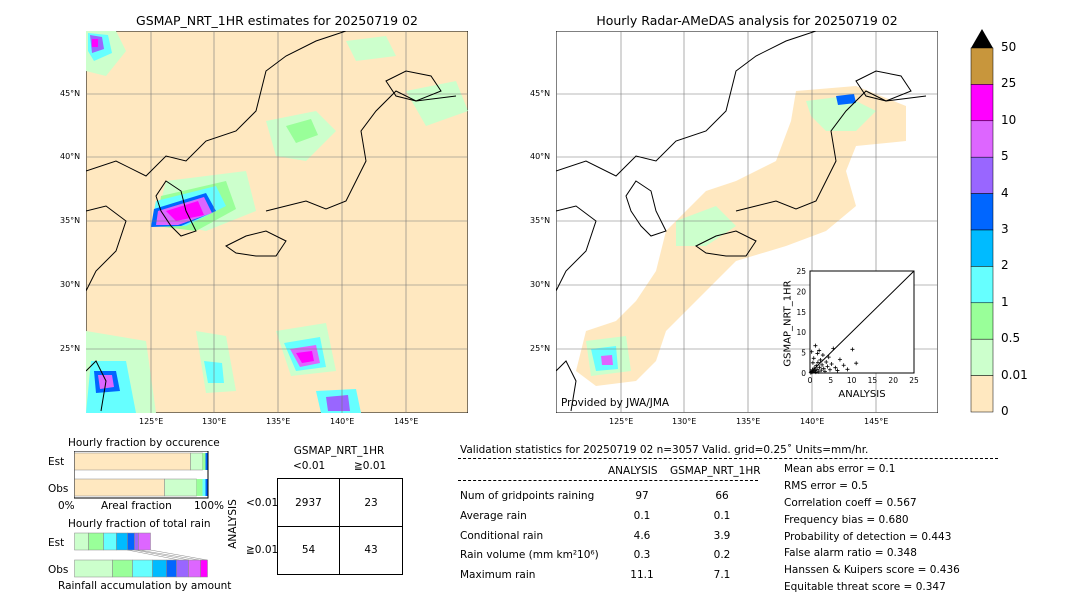 The image size is (1080, 612). I want to click on scatter-y-tick: 15, so click(801, 312).